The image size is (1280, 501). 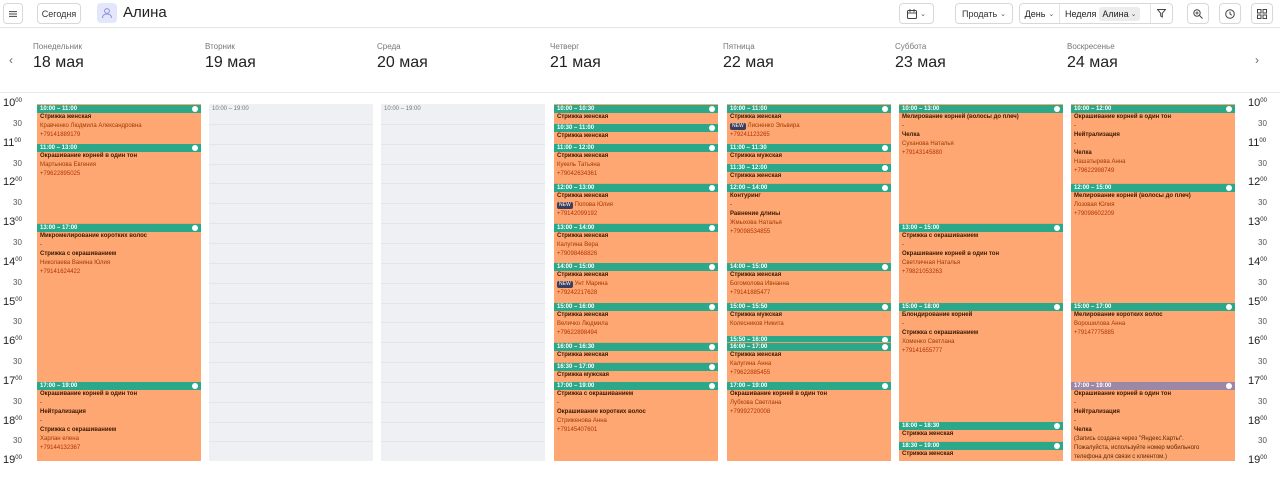 What do you see at coordinates (636, 352) in the screenshot?
I see `appointment-card: 16:00 – 16:30 Стрижка женская` at bounding box center [636, 352].